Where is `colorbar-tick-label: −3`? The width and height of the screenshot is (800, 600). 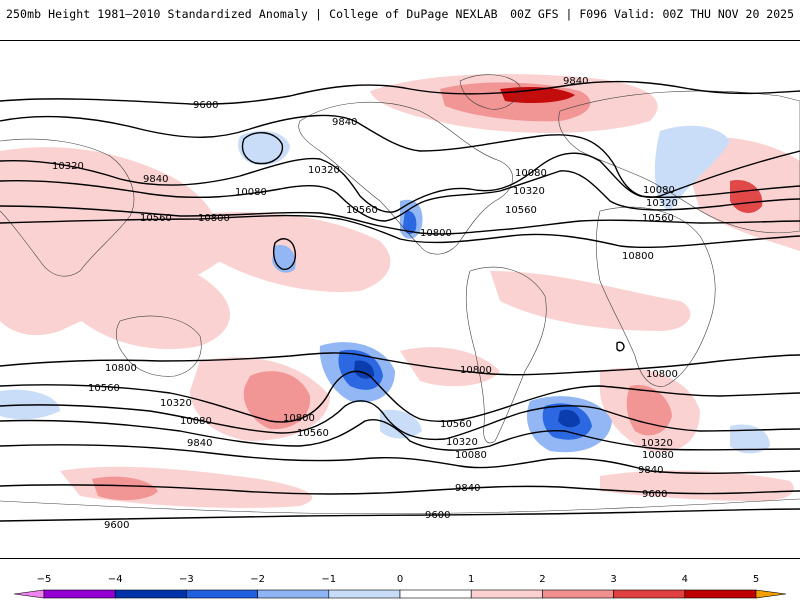
colorbar-tick-label: −3 is located at coordinates (186, 579).